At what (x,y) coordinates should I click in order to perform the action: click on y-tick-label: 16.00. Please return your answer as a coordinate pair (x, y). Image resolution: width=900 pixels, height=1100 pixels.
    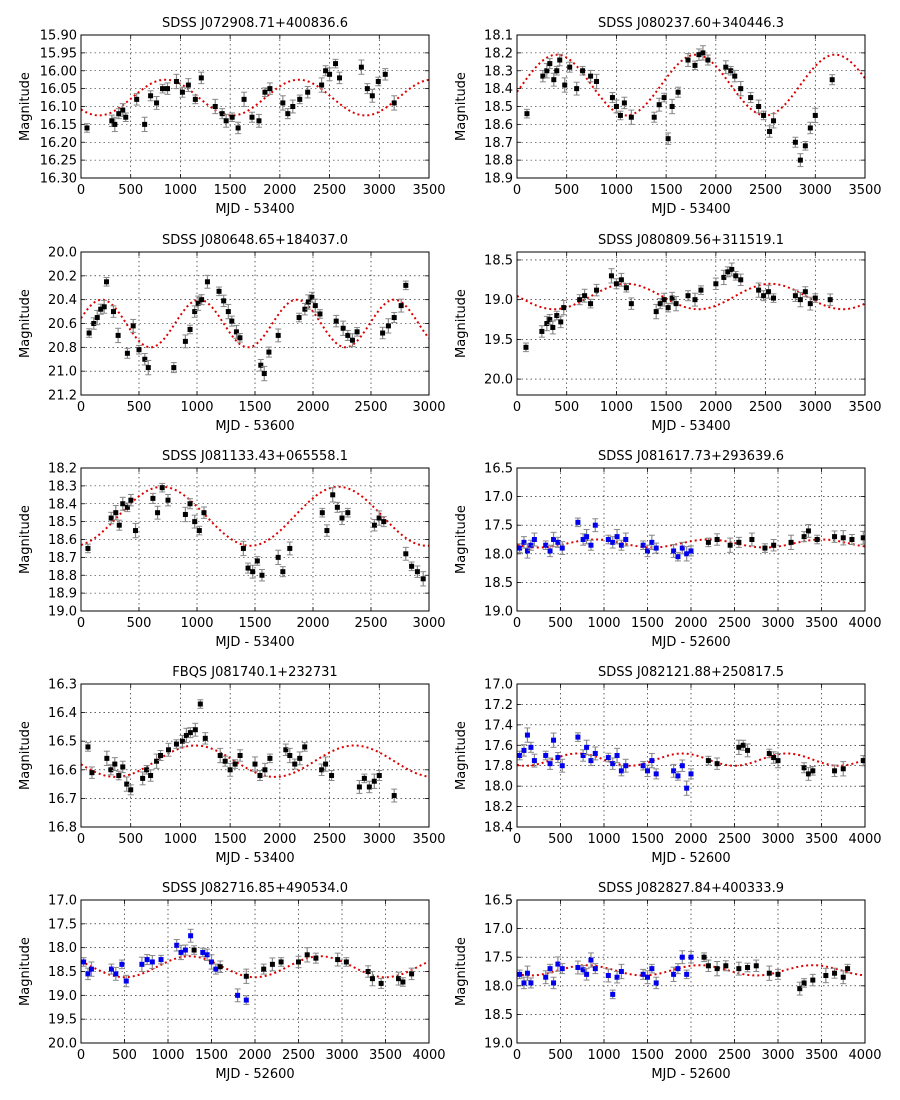
    Looking at the image, I should click on (58, 71).